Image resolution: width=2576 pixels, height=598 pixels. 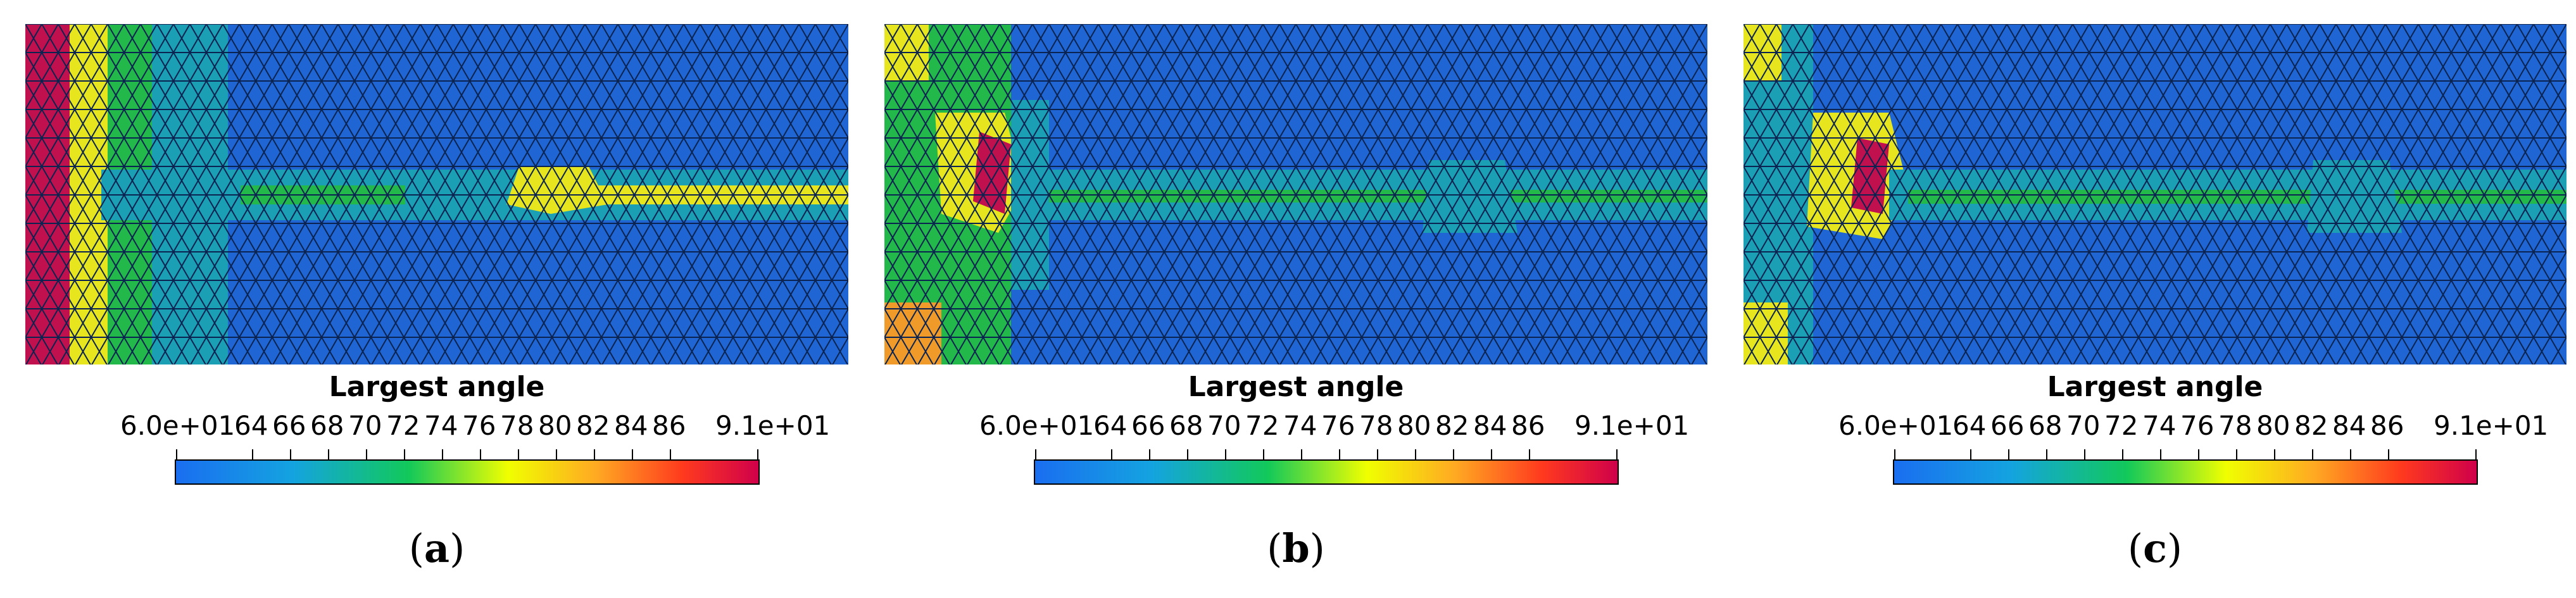 I want to click on panel-caption-c: (c), so click(x=2155, y=548).